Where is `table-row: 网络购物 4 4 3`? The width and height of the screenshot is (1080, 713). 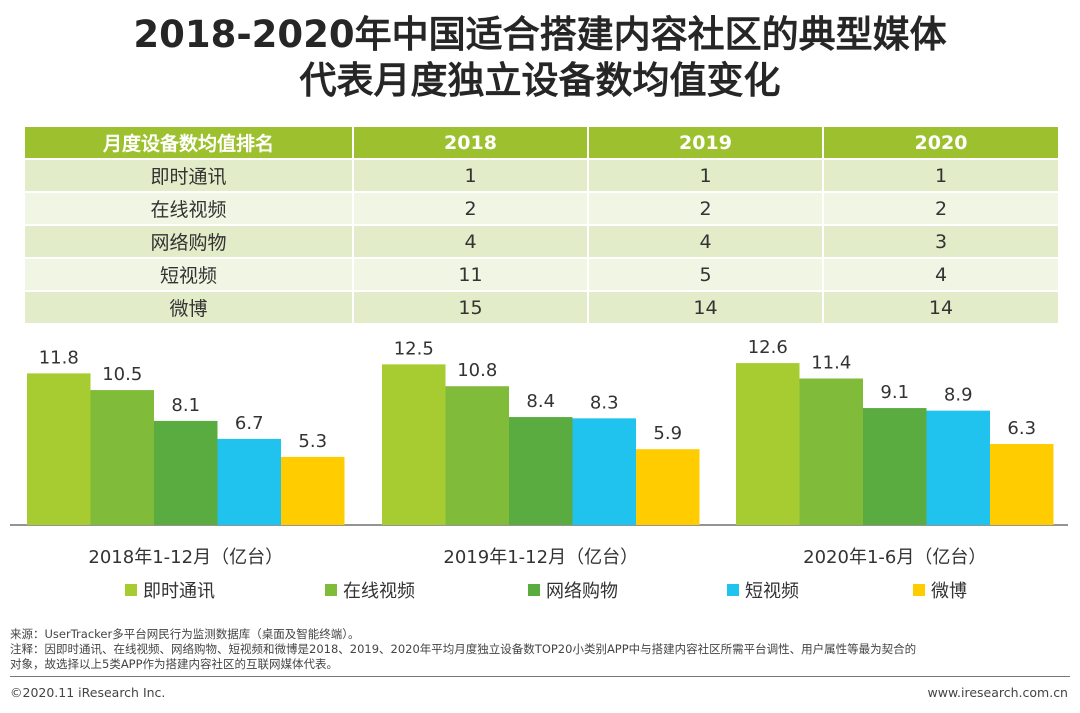 table-row: 网络购物 4 4 3 is located at coordinates (541, 241).